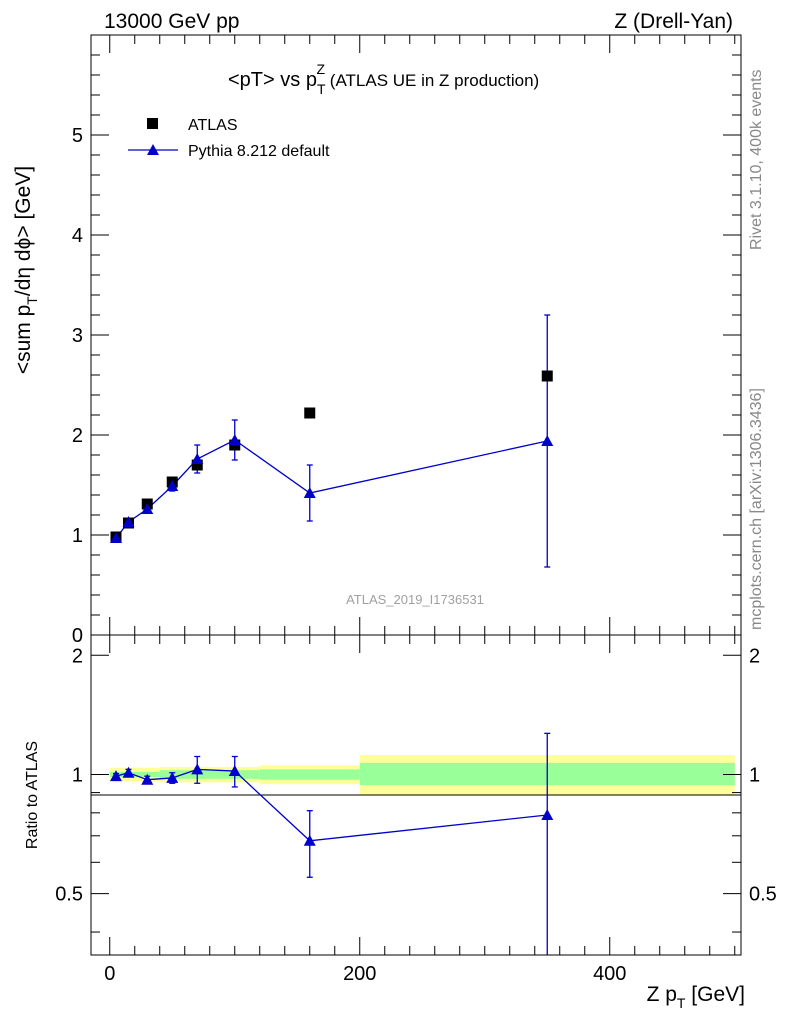 The width and height of the screenshot is (786, 1024). I want to click on pythia-line, so click(331, 489).